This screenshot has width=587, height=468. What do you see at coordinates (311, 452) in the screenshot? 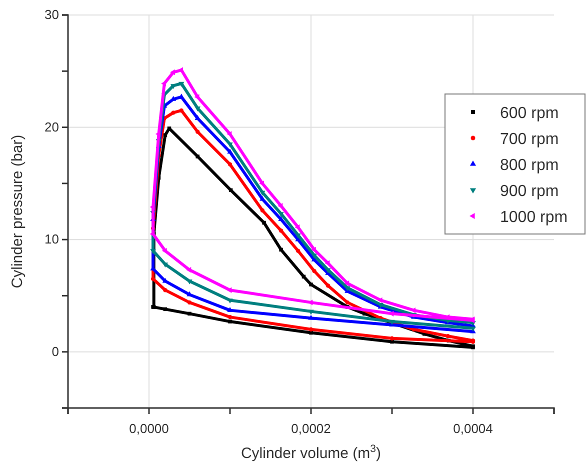
I see `x-axis-title: Cylinder volume (m$^{3}$)` at bounding box center [311, 452].